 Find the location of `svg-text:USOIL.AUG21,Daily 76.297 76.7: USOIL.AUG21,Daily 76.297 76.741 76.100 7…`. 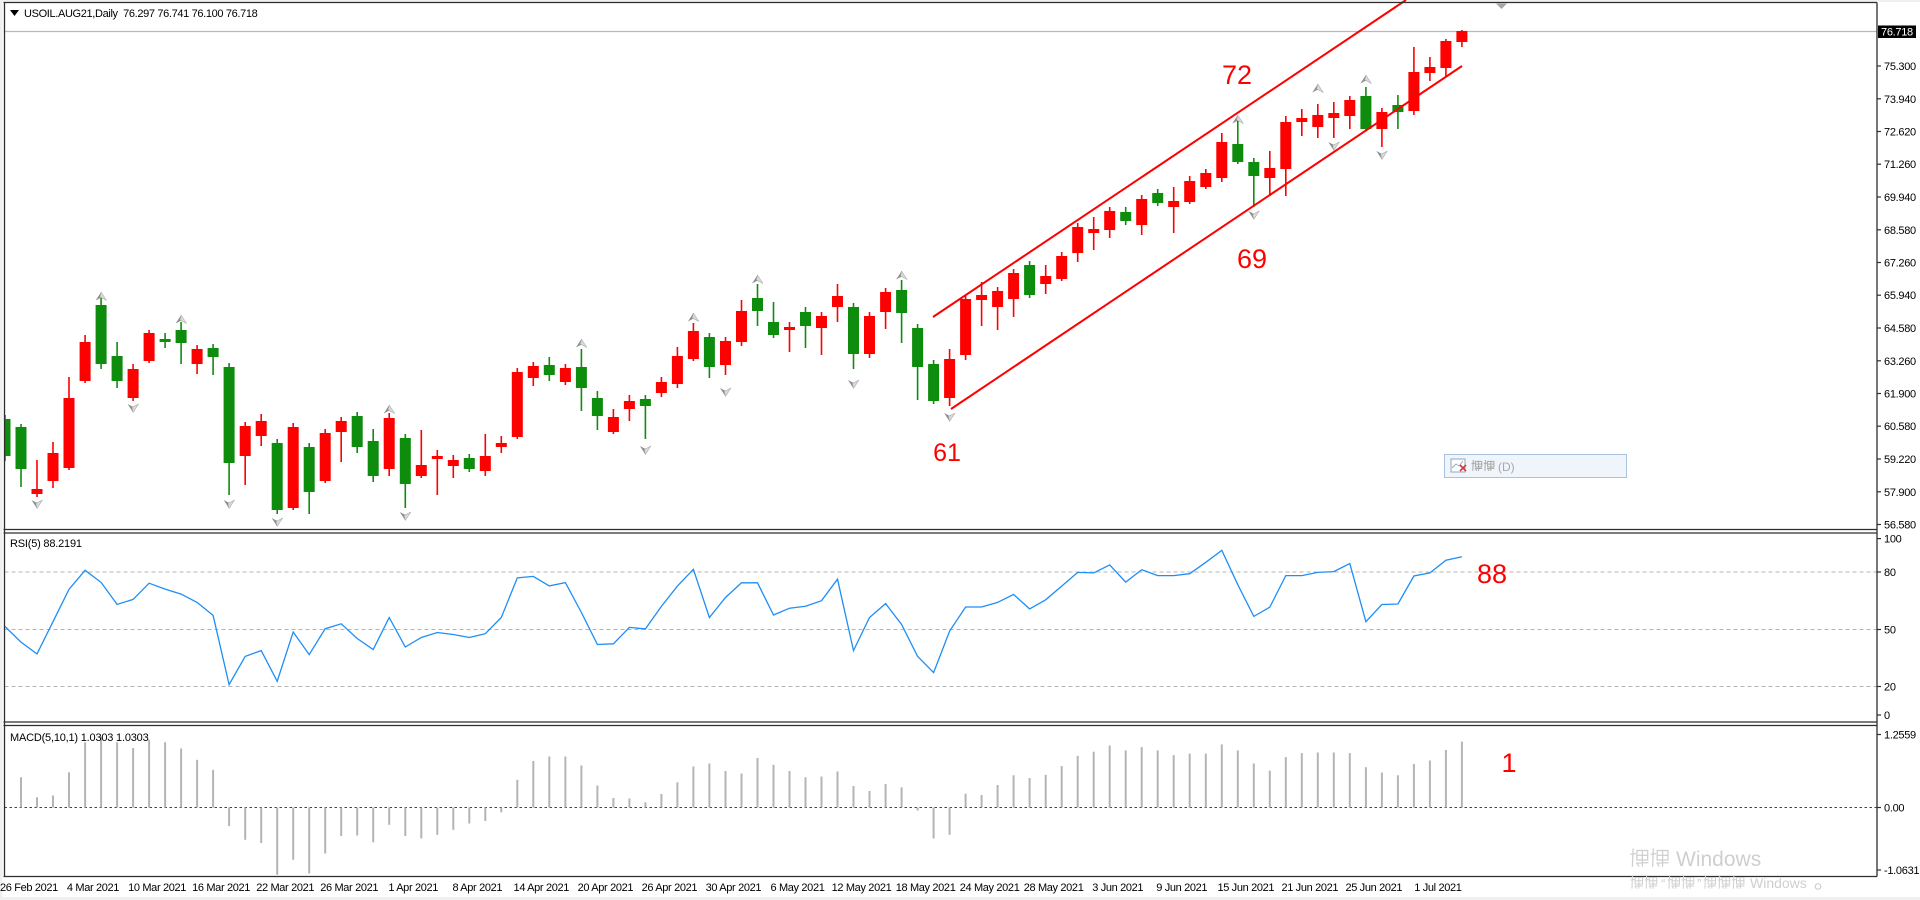

svg-text:USOIL.AUG21,Daily 76.297 76.7: USOIL.AUG21,Daily 76.297 76.741 76.100 7… is located at coordinates (141, 14).